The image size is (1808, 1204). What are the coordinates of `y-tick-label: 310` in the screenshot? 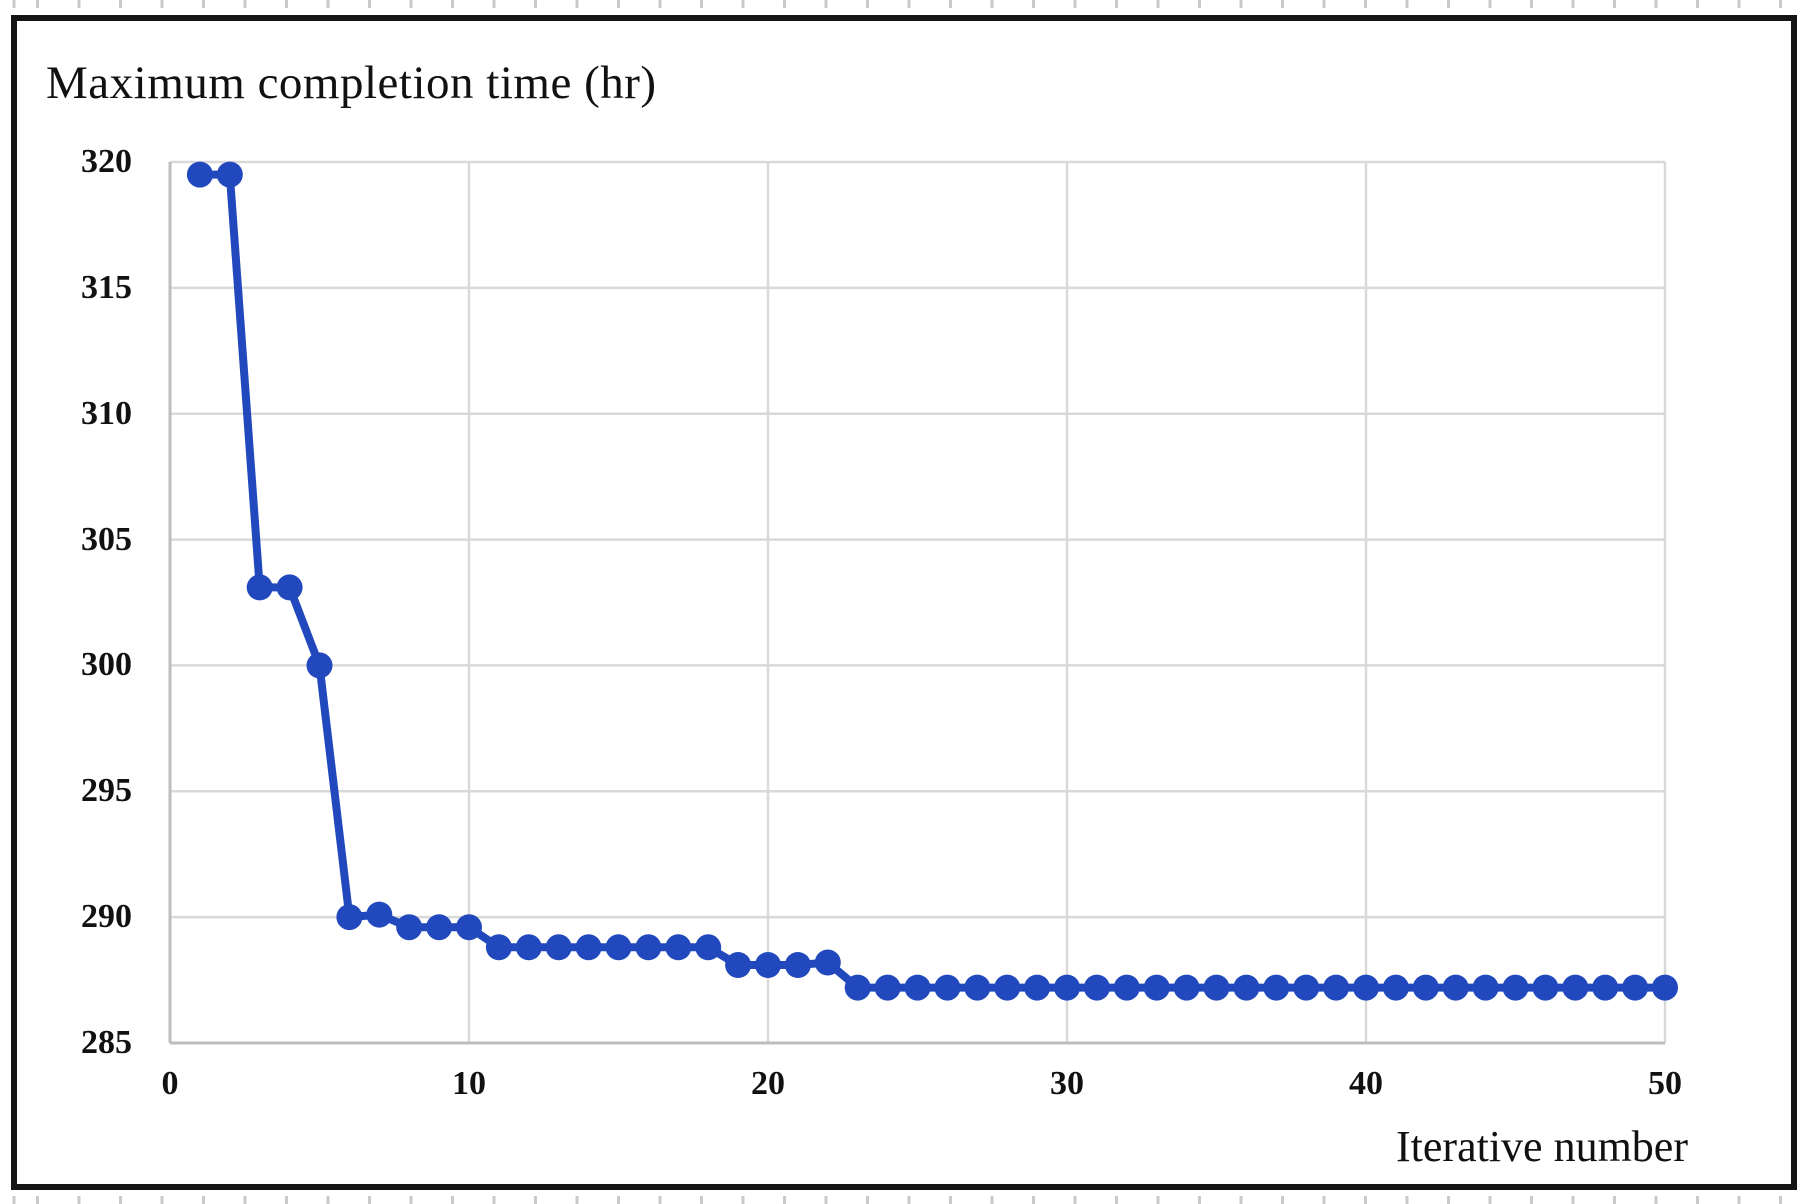 It's located at (106, 413).